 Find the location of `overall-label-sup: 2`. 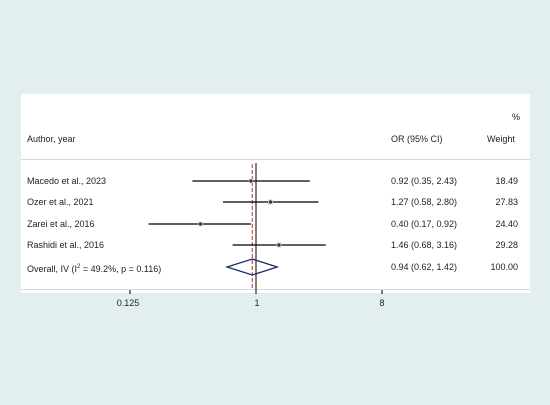

overall-label-sup: 2 is located at coordinates (79, 267).